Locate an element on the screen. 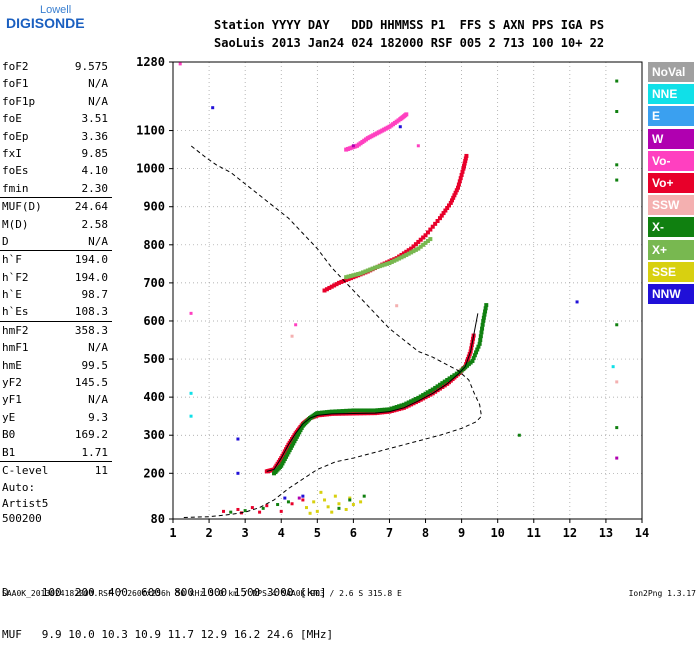  param-row: B0 169.2 is located at coordinates (56, 434).